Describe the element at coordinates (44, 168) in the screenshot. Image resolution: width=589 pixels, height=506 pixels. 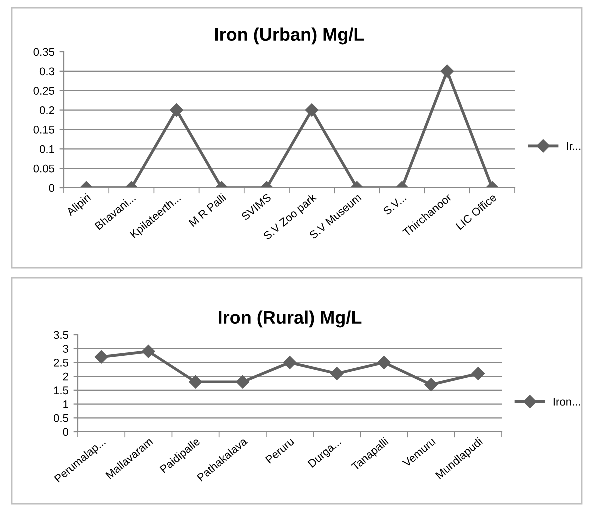
I see `y-tick-label: 0.05` at that location.